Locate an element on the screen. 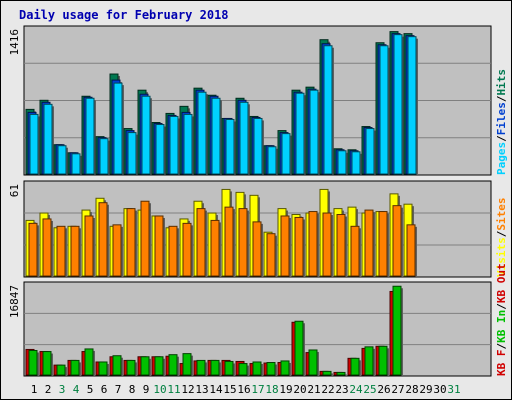 The image size is (512, 400). x-tick-label: 13 is located at coordinates (201, 389).